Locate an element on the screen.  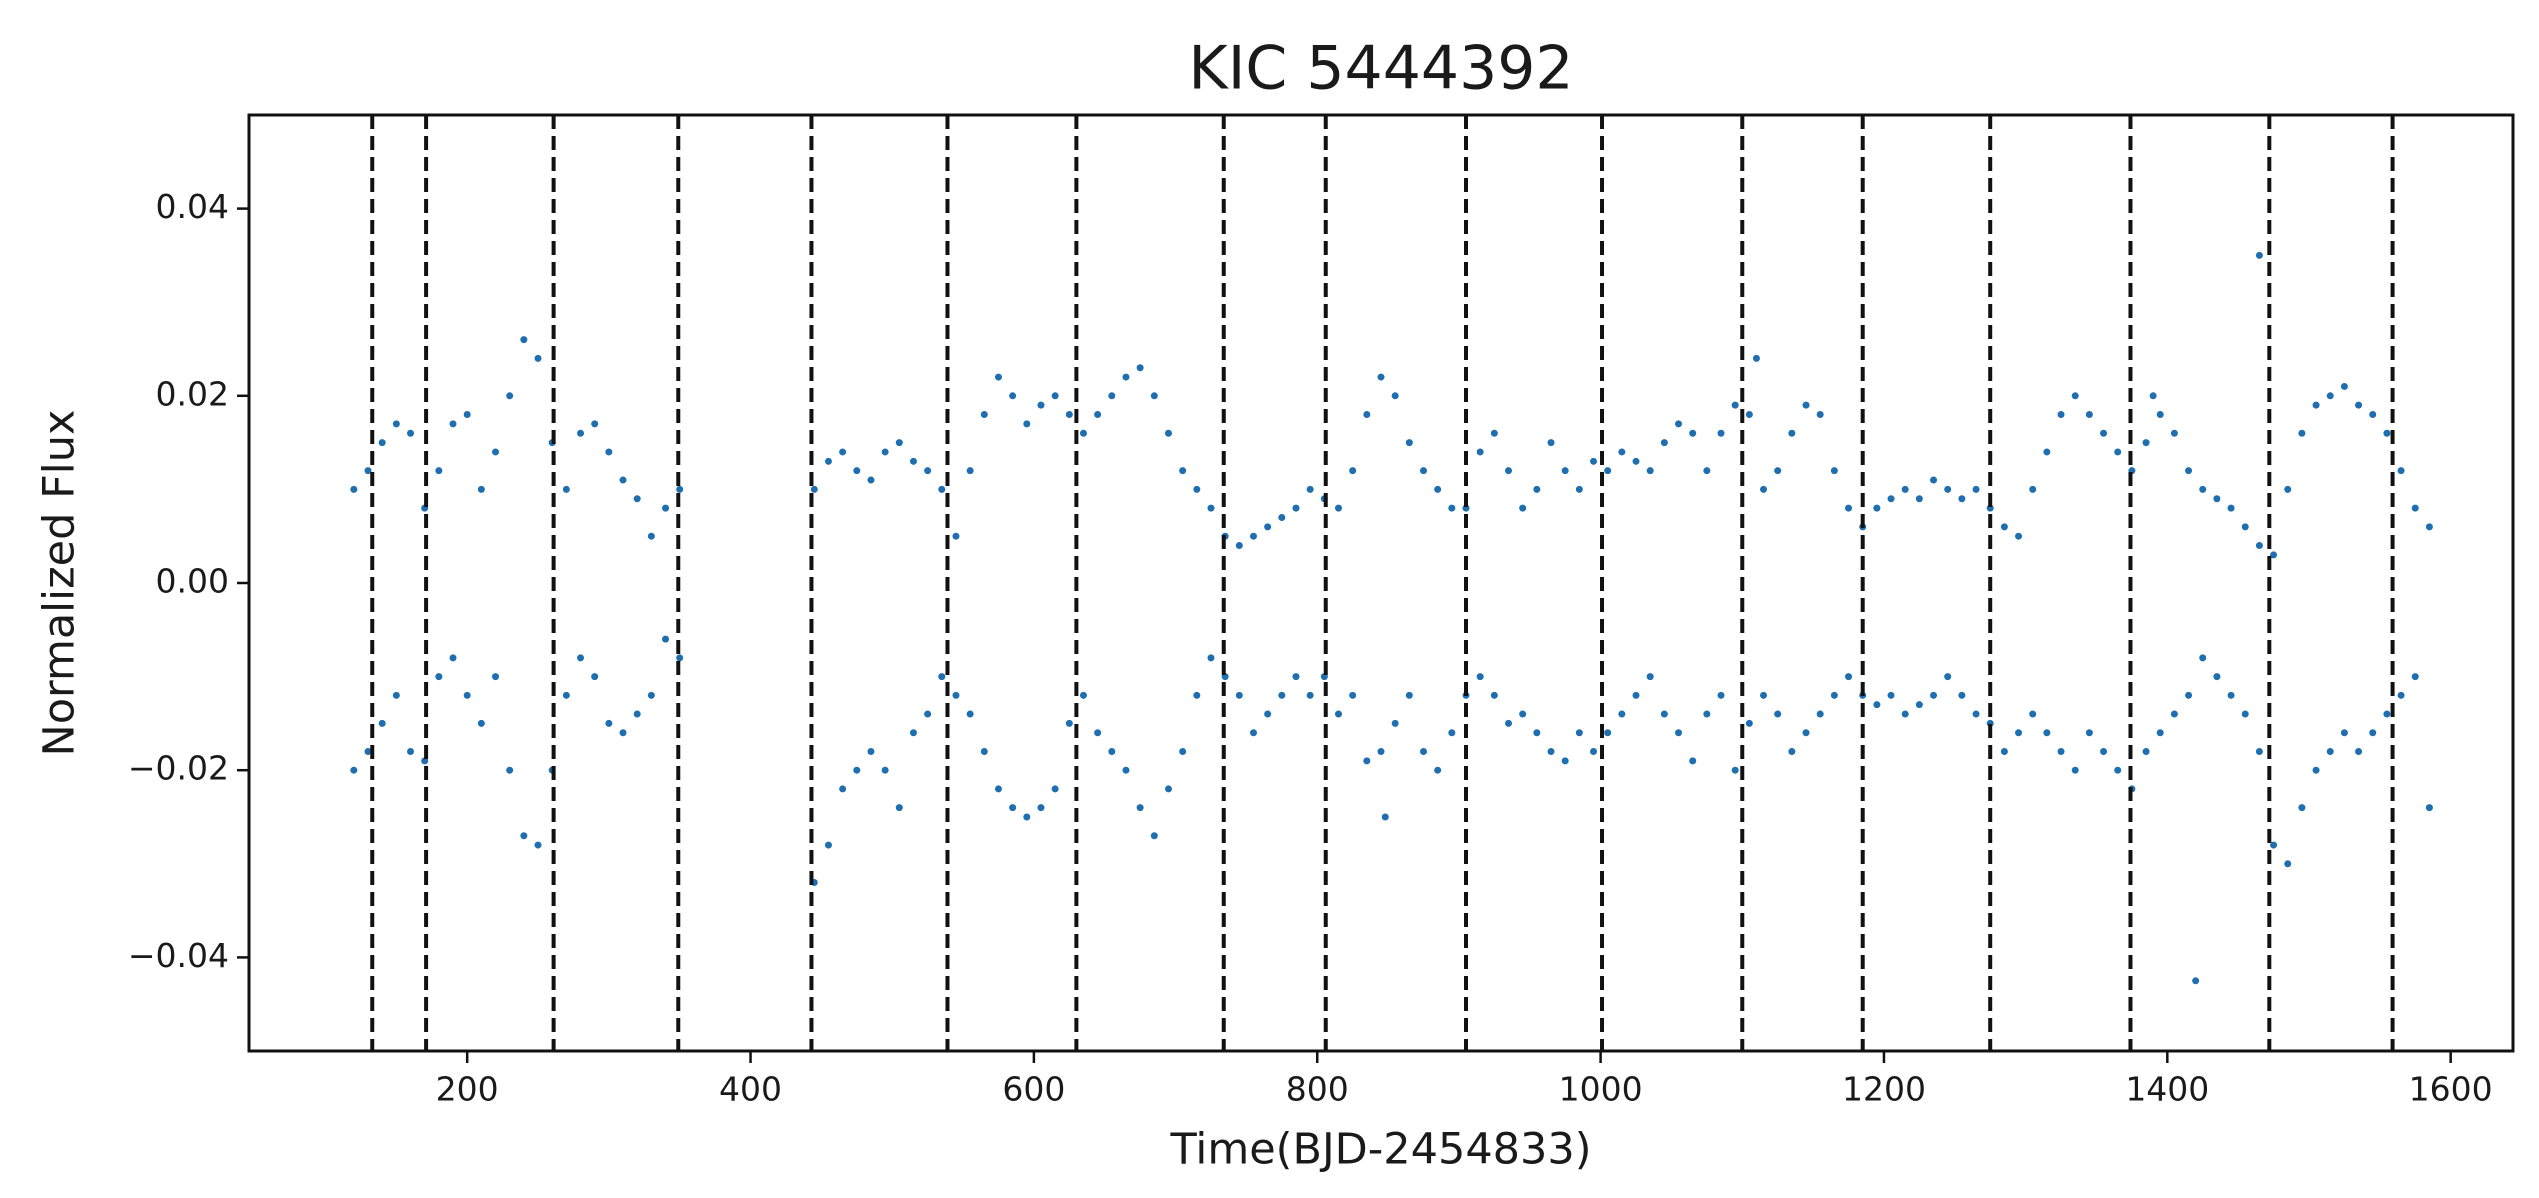
x-tick-label: 1200 is located at coordinates (1884, 1089).